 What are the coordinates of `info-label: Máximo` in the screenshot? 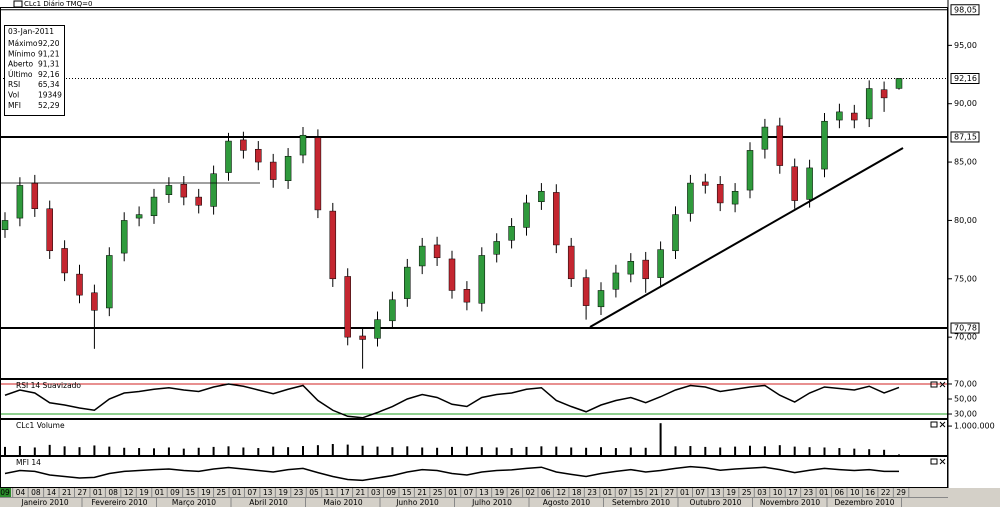 It's located at (23, 43).